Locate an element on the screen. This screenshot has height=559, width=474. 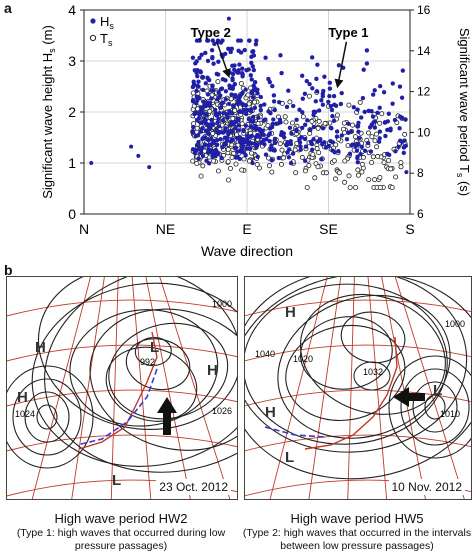
ytick-label-right: 14 is located at coordinates (424, 51).